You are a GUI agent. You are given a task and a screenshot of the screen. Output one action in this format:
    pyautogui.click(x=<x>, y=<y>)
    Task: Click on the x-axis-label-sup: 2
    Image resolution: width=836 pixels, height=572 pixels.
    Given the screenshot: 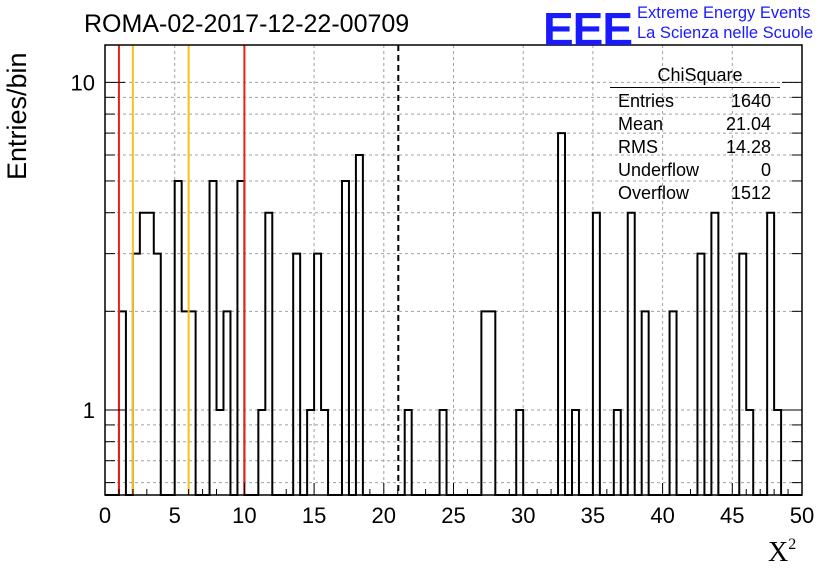 What is the action you would take?
    pyautogui.click(x=792, y=544)
    